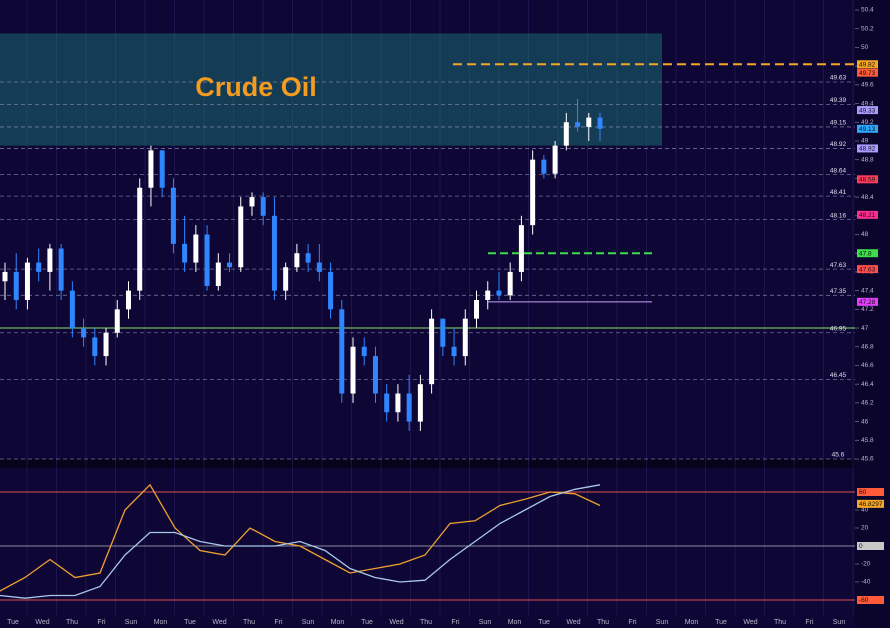 This screenshot has height=628, width=890. What do you see at coordinates (838, 215) in the screenshot?
I see `level-label: 48.16` at bounding box center [838, 215].